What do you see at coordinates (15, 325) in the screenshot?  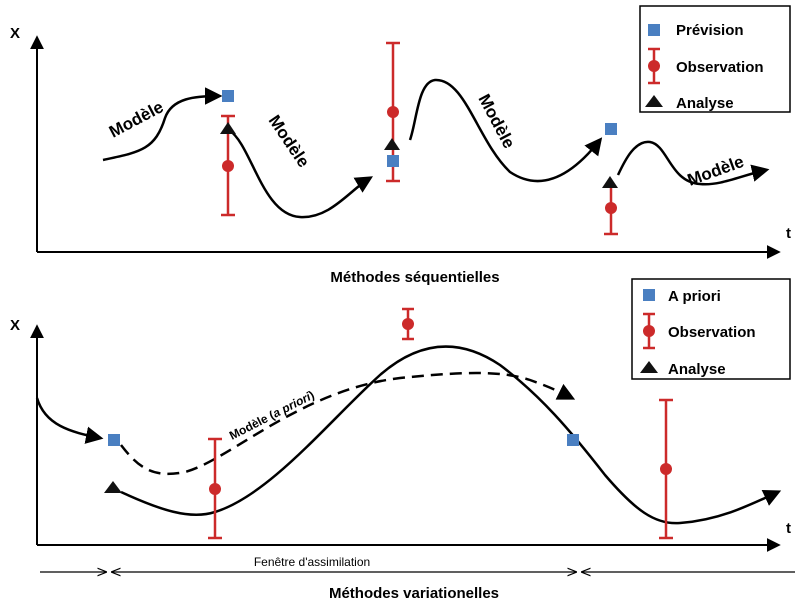 I see `bottom-y-axis-label: X` at bounding box center [15, 325].